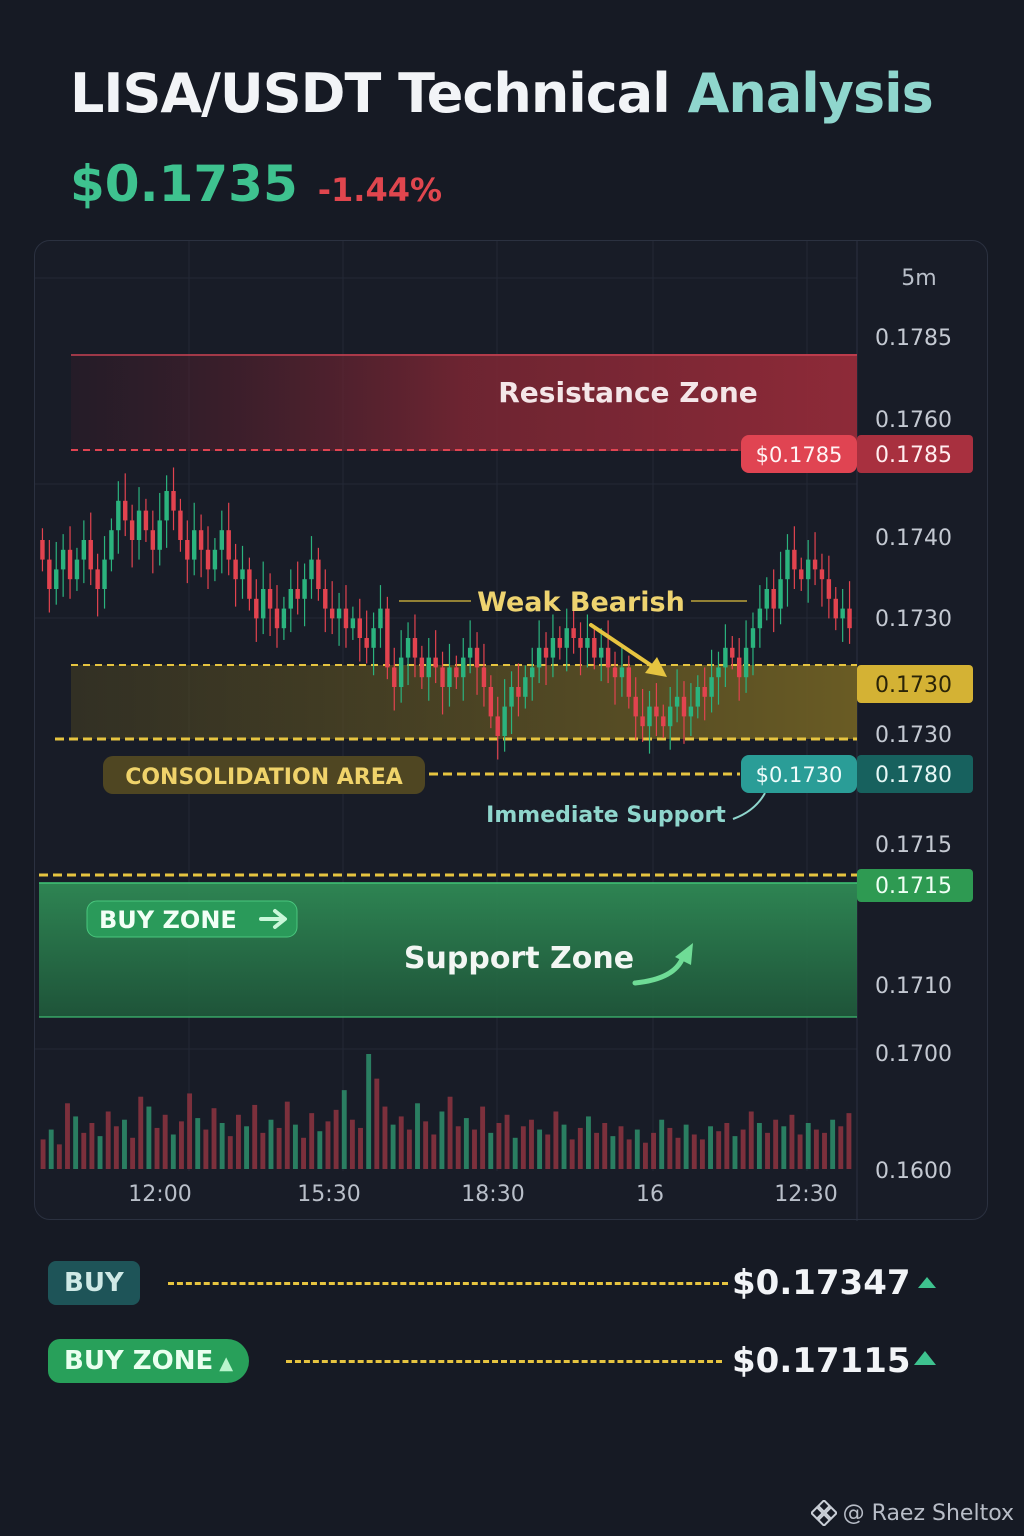 This screenshot has width=1024, height=1536. What do you see at coordinates (149, 1361) in the screenshot?
I see `buy-zone-badge: BUY ZONE ▲` at bounding box center [149, 1361].